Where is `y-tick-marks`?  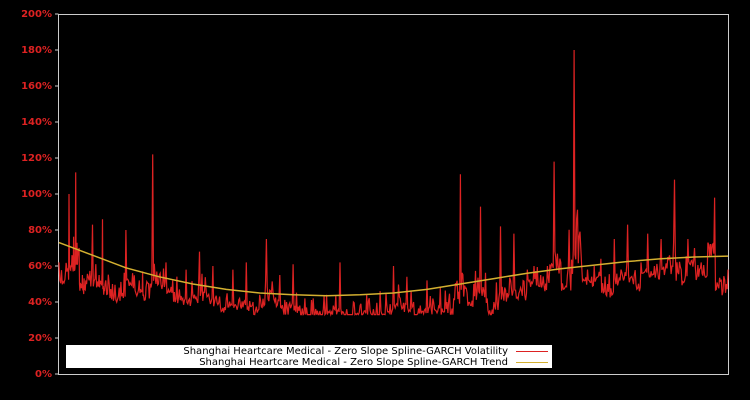 y-tick-marks is located at coordinates (57, 194).